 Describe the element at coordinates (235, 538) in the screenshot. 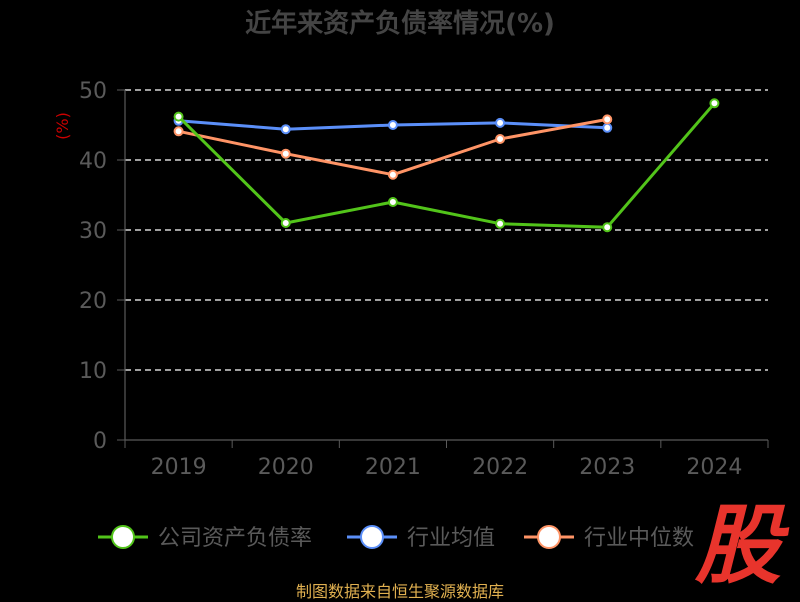

I see `legend-label: 公司资产负债率` at that location.